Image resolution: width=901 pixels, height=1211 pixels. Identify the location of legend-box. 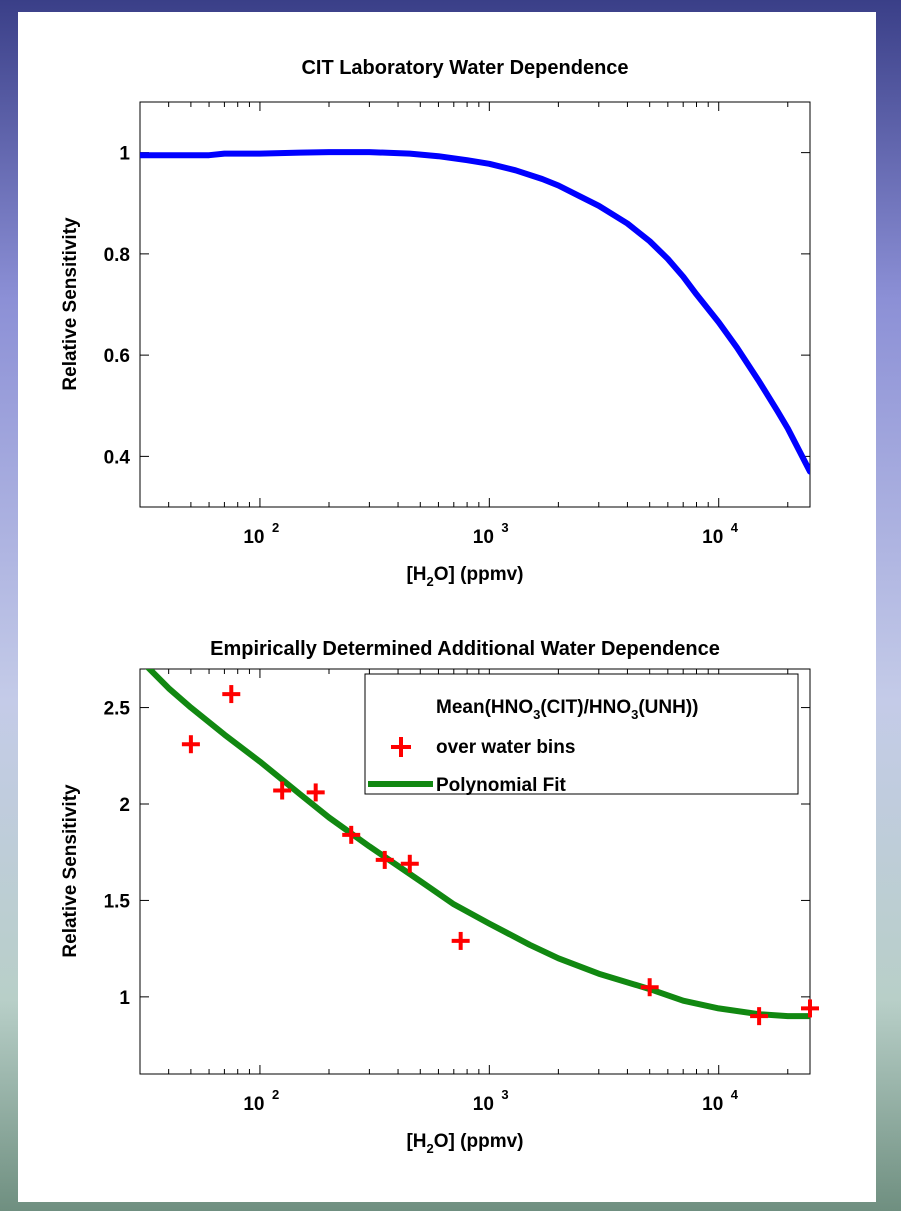
(581, 734).